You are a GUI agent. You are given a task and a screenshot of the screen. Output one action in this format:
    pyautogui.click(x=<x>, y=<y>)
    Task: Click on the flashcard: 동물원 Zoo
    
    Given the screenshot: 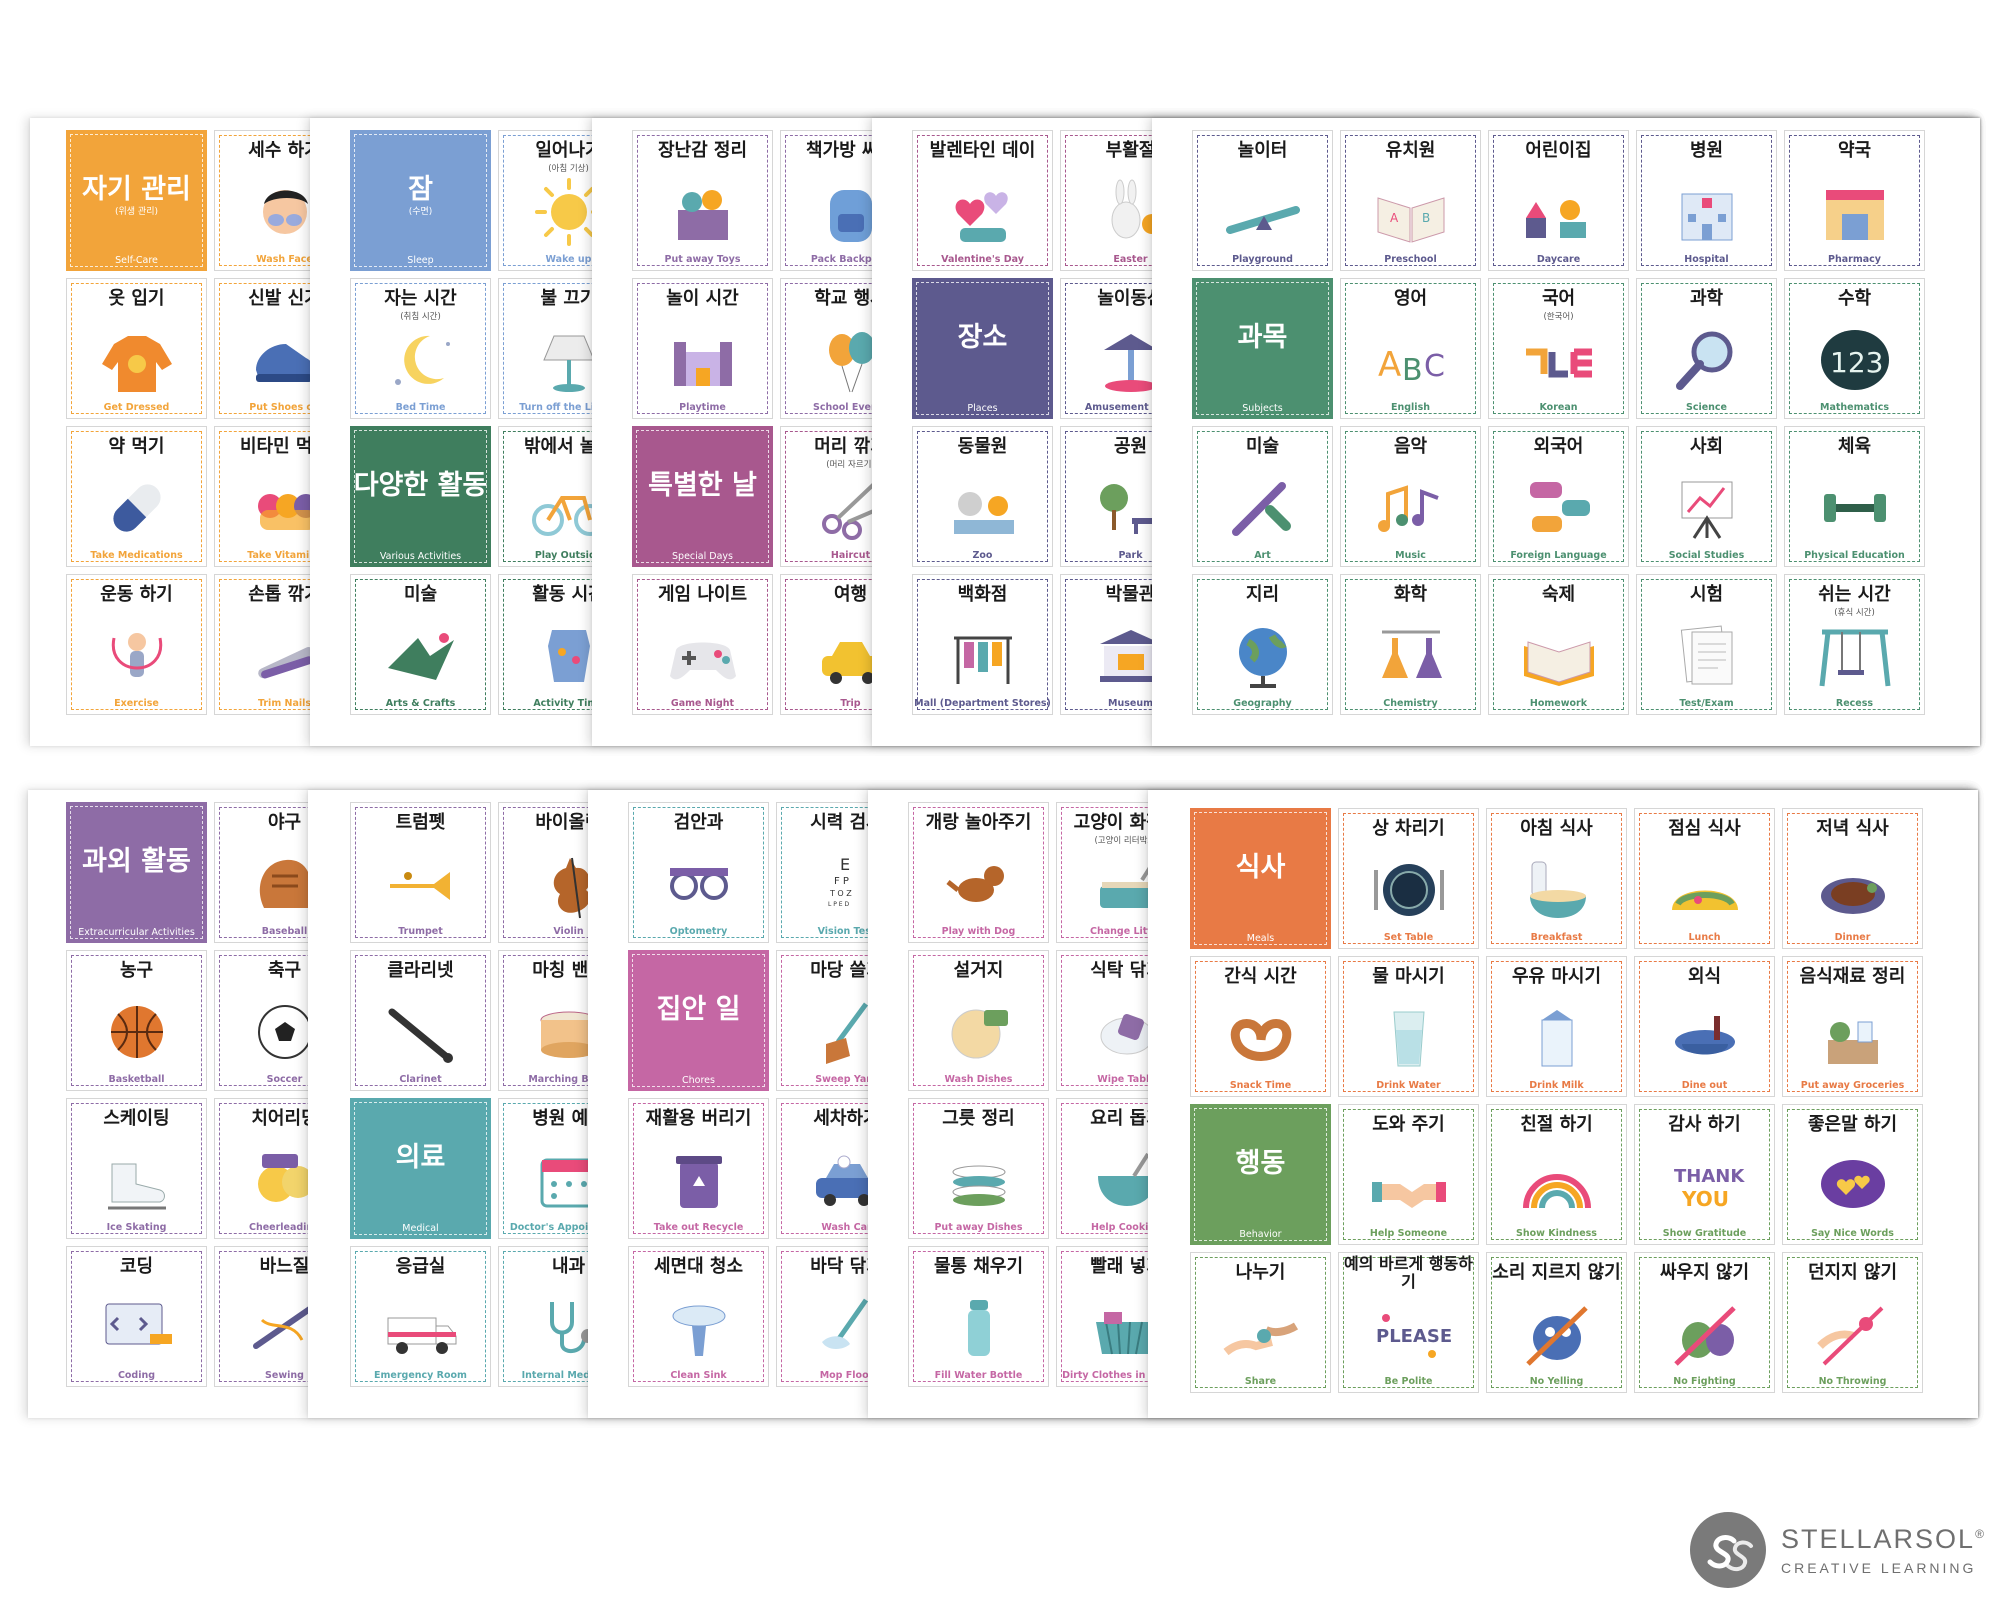 What is the action you would take?
    pyautogui.click(x=982, y=496)
    